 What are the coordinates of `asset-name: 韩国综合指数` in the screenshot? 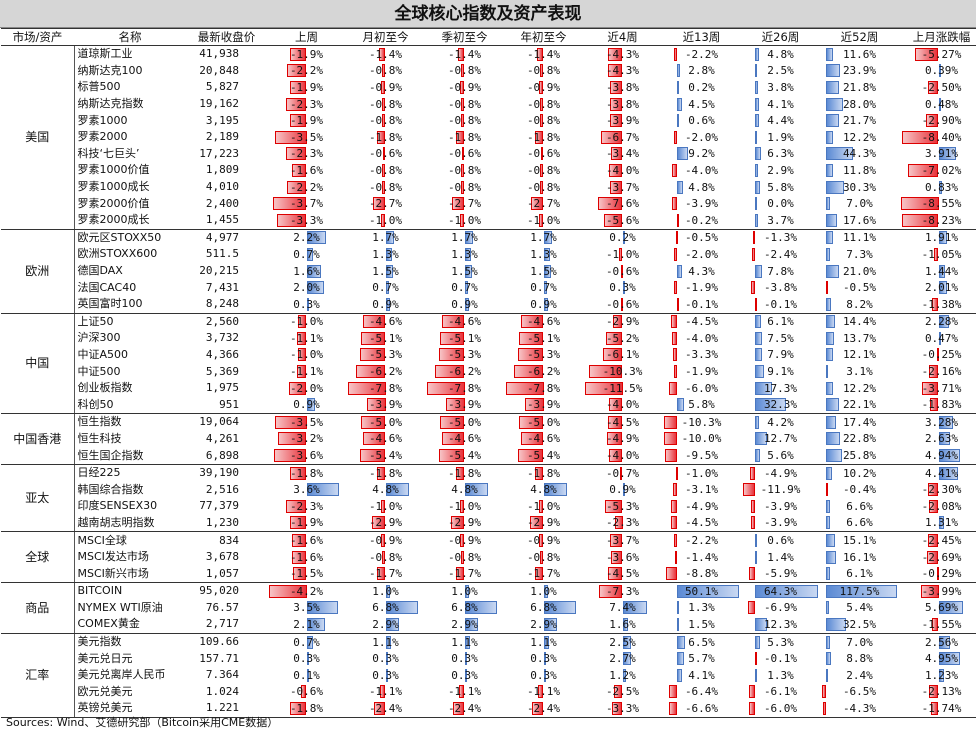 It's located at (110, 489).